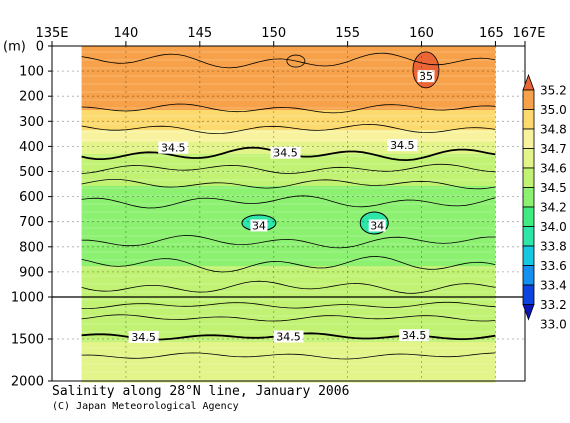 The image size is (570, 423). What do you see at coordinates (347, 33) in the screenshot?
I see `x-tick-label: 155` at bounding box center [347, 33].